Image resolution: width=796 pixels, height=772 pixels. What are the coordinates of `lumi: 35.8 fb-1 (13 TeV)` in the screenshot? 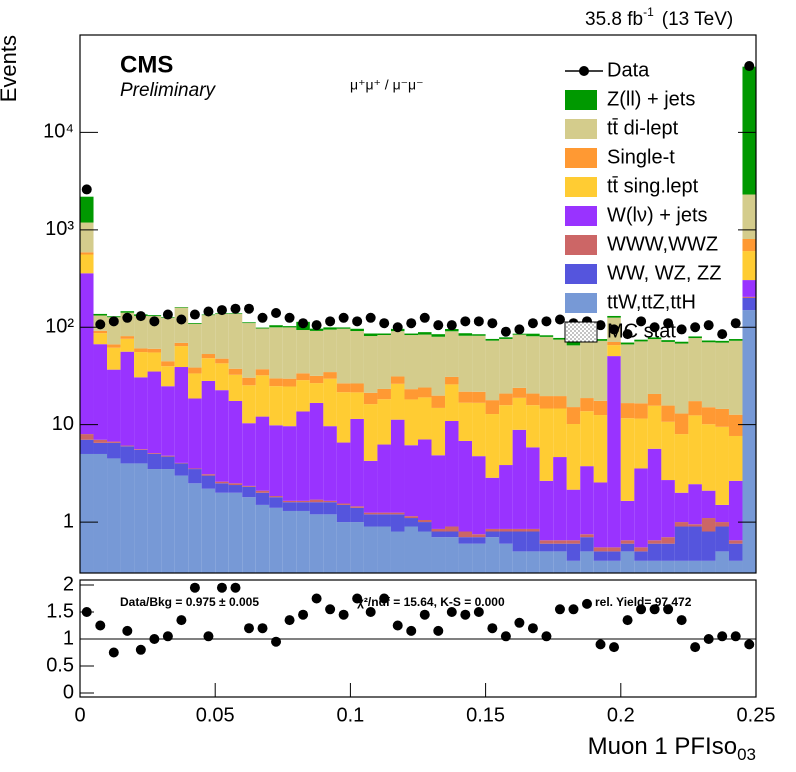 It's located at (659, 17).